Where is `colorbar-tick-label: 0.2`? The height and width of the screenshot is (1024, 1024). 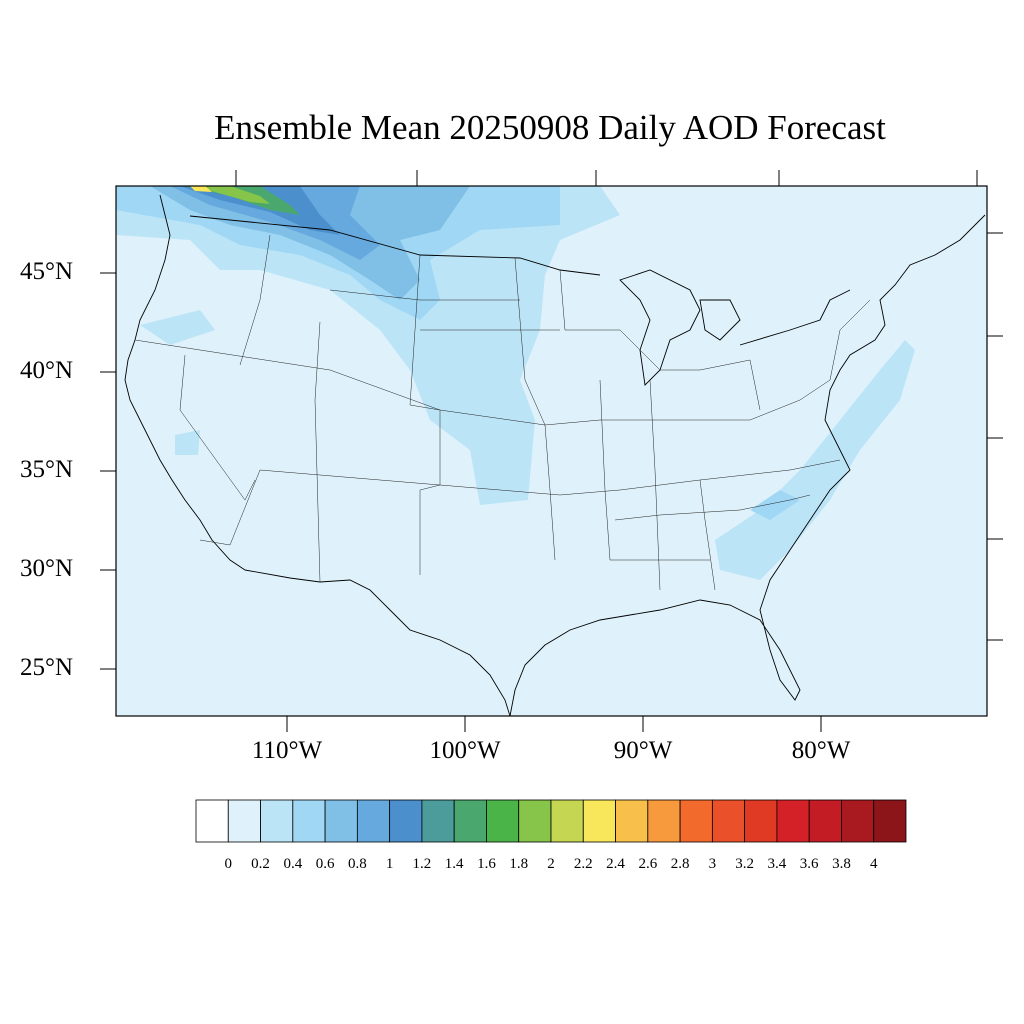
colorbar-tick-label: 0.2 is located at coordinates (260, 864).